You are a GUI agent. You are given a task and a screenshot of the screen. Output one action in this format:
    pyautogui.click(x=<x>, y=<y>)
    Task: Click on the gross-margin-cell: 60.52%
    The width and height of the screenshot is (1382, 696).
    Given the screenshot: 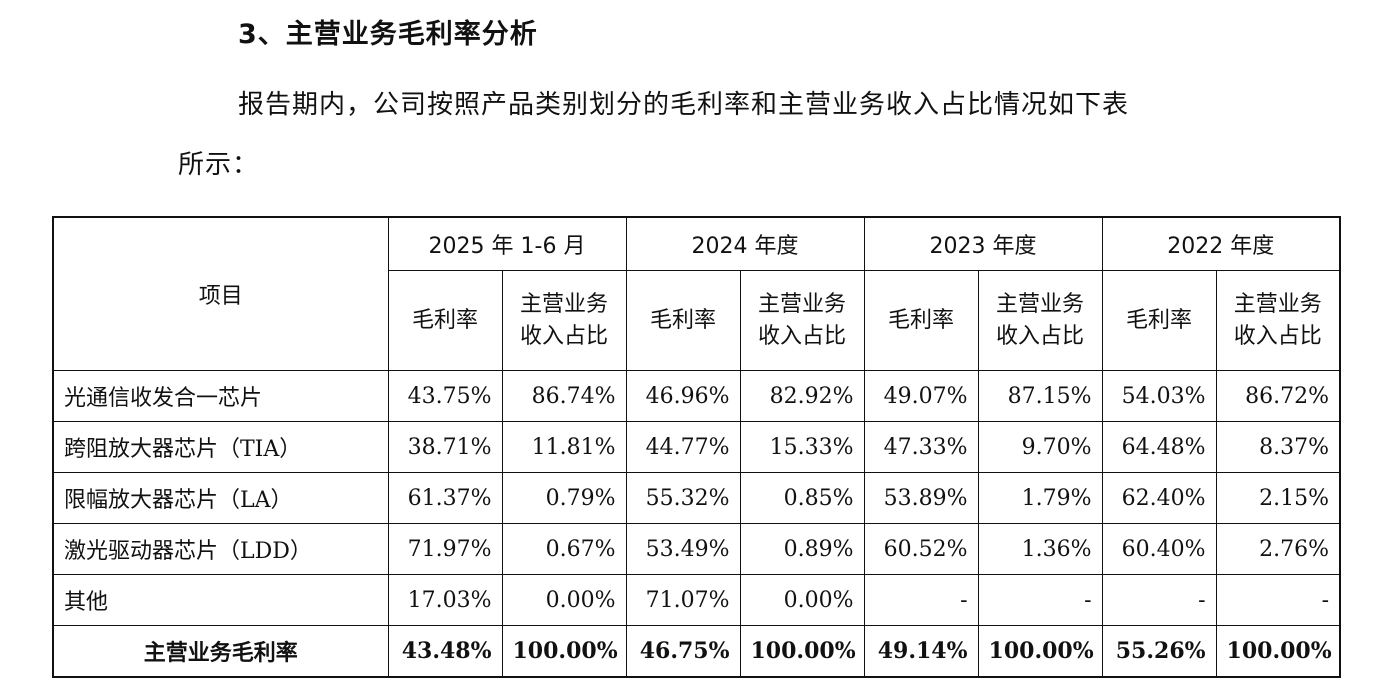 What is the action you would take?
    pyautogui.click(x=921, y=549)
    